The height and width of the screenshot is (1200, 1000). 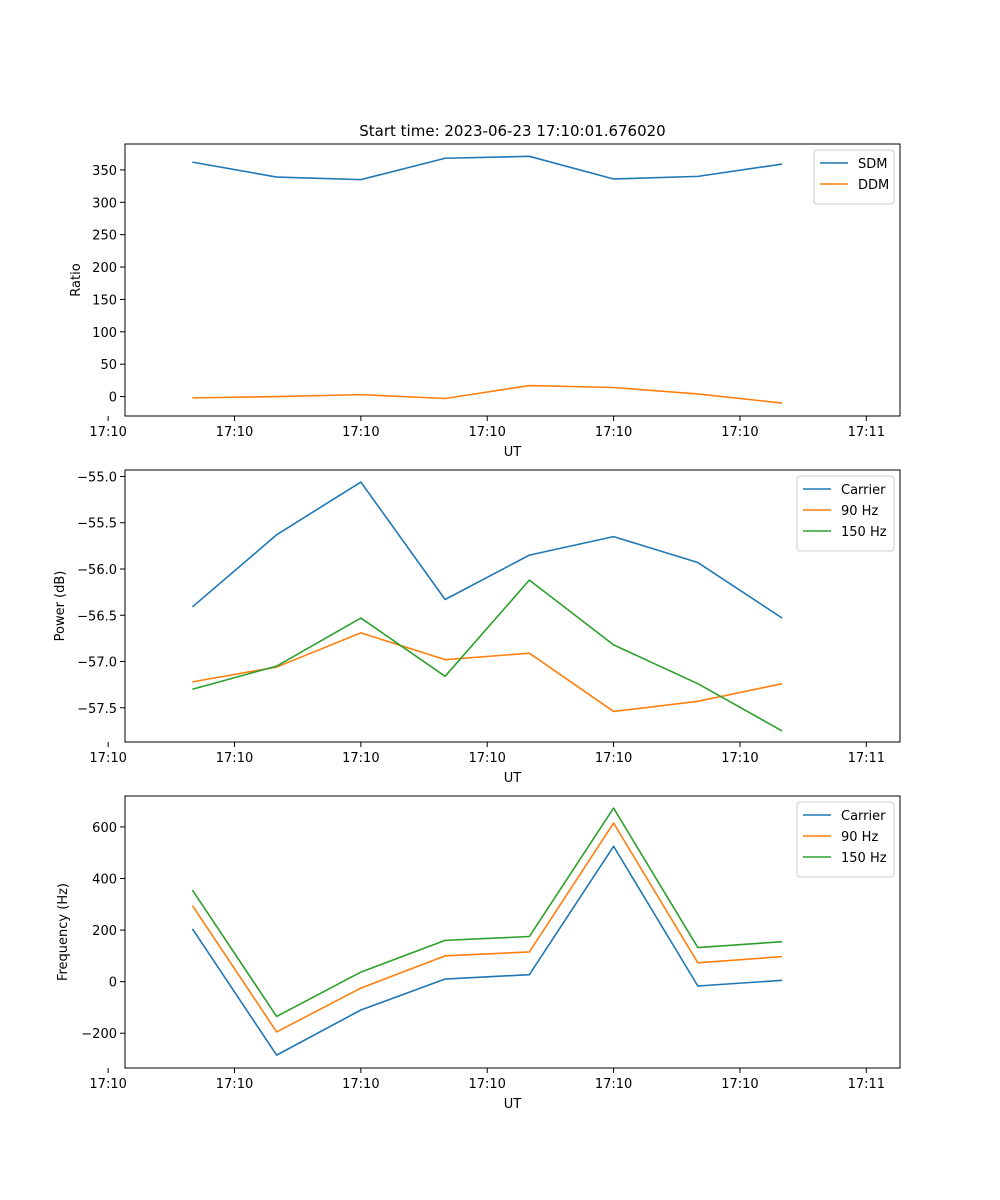 What do you see at coordinates (76, 279) in the screenshot?
I see `y-axis-label: Ratio` at bounding box center [76, 279].